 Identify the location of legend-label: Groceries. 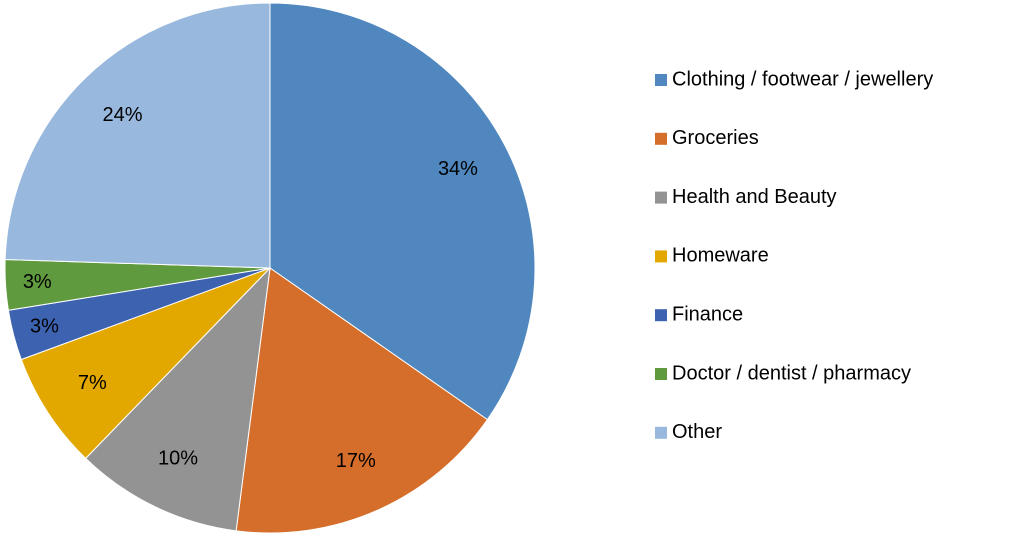
(715, 138).